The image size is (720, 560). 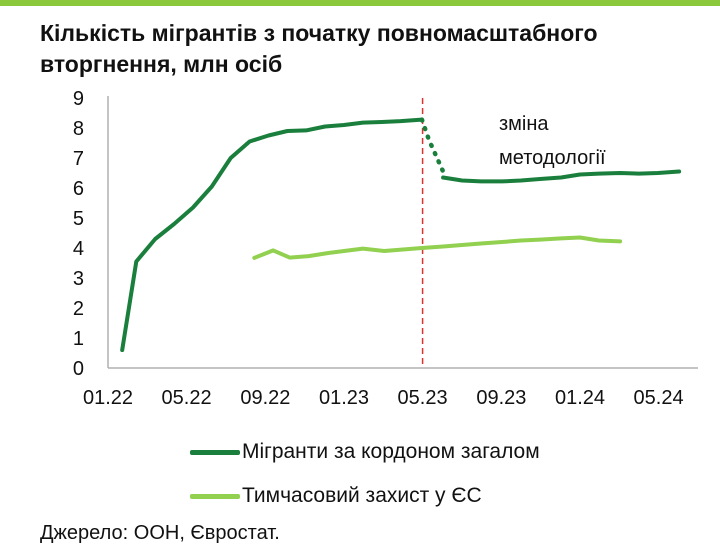 I want to click on legend-label-migrants-abroad: Мігранти за кордоном загалом, so click(x=391, y=451).